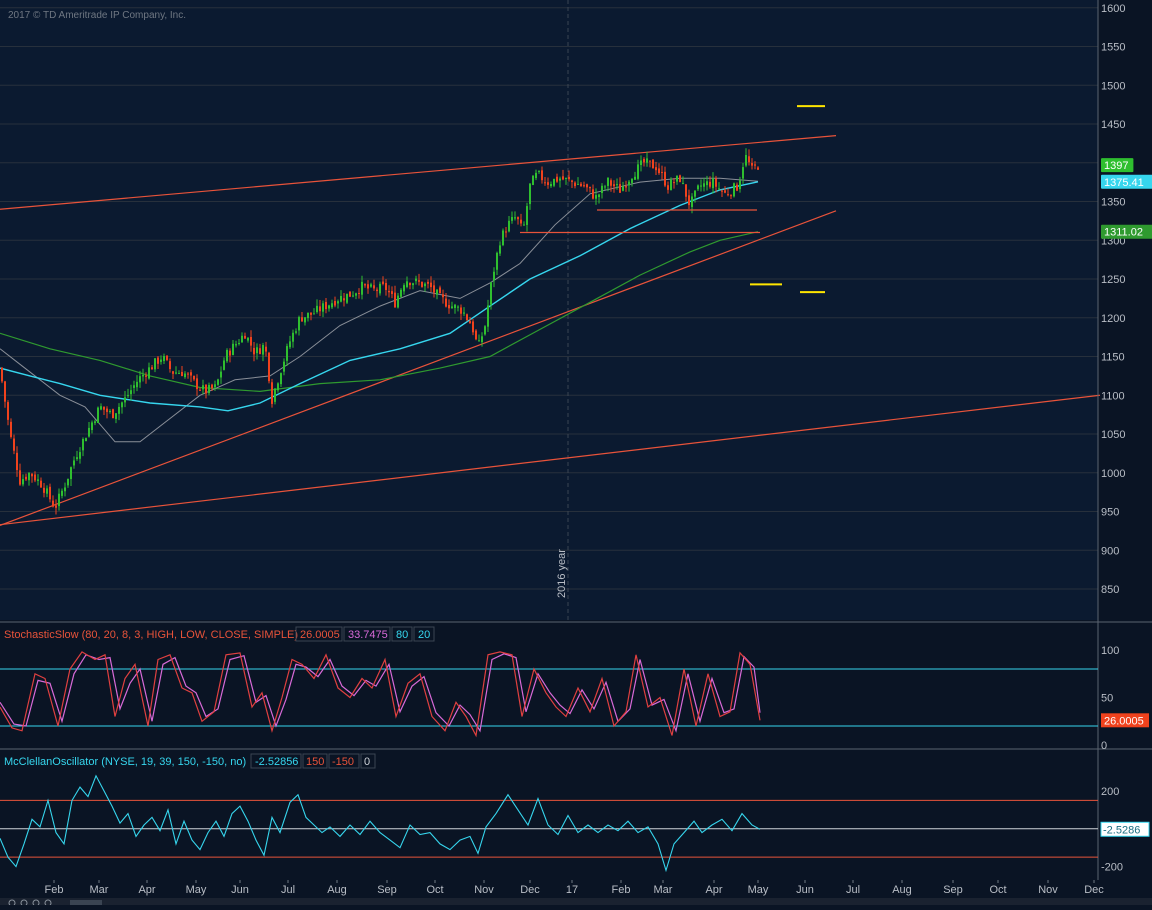 The image size is (1152, 910). I want to click on price-tick-label: 1000, so click(1113, 474).